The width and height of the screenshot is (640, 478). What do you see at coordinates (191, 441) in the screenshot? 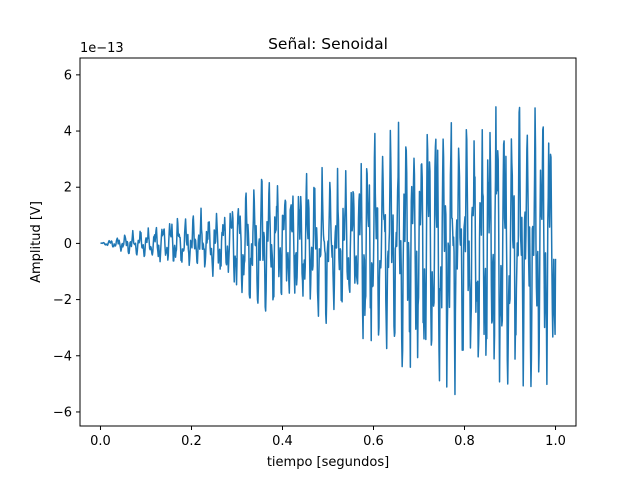
I see `x-tick-label: 0.2` at bounding box center [191, 441].